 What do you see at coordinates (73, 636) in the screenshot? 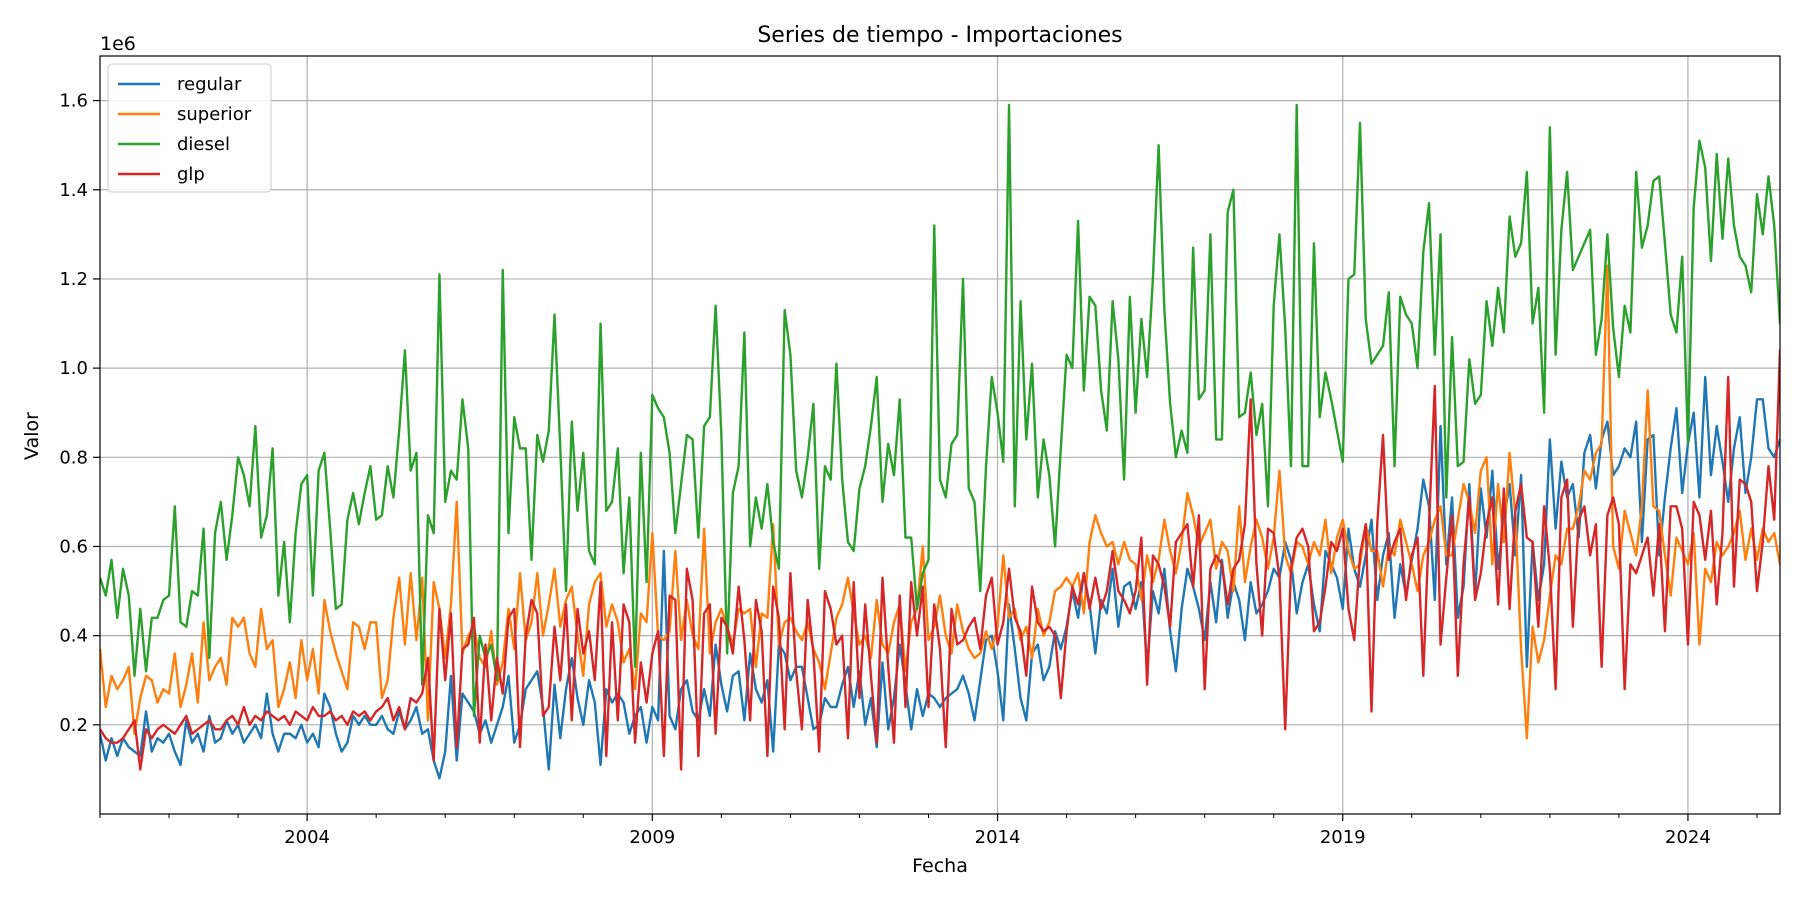
I see `y-tick-label: 0.4` at bounding box center [73, 636].